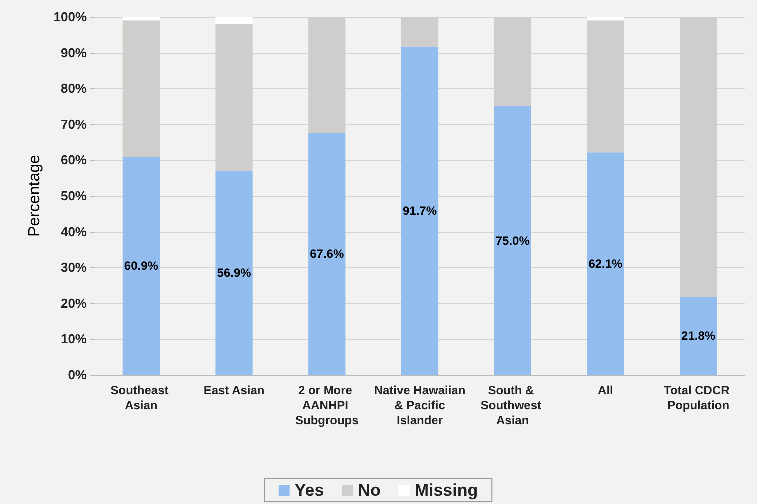 The width and height of the screenshot is (757, 504). Describe the element at coordinates (74, 303) in the screenshot. I see `y-tick-label: 20%` at that location.